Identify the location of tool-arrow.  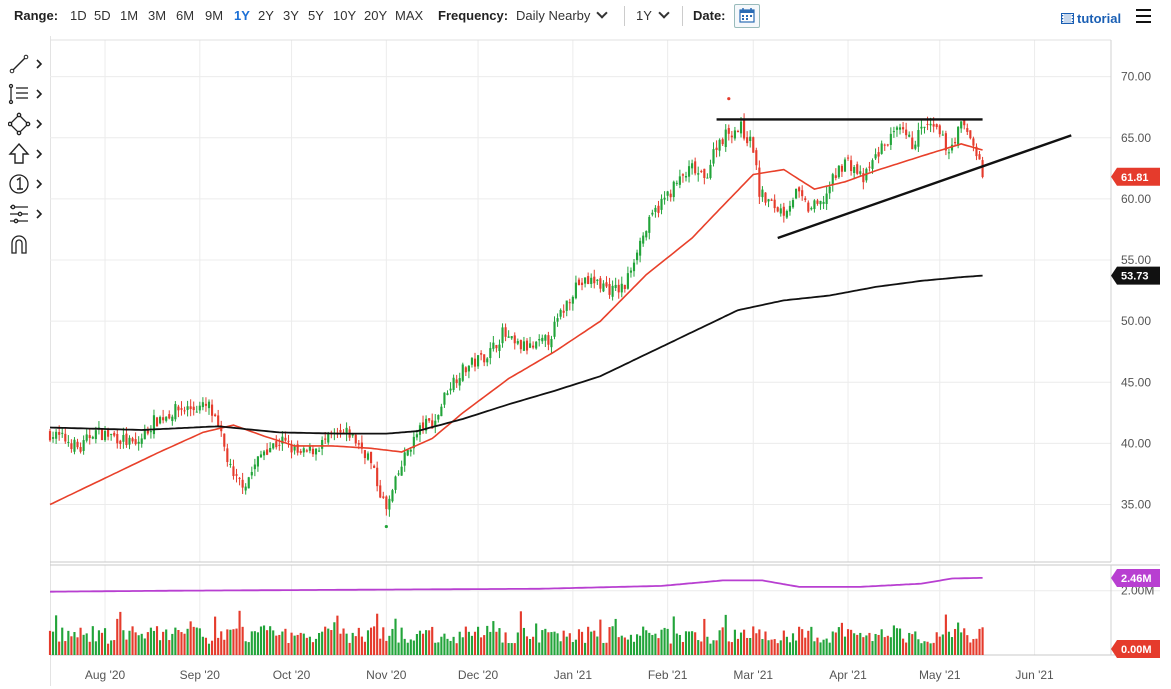
(27, 154).